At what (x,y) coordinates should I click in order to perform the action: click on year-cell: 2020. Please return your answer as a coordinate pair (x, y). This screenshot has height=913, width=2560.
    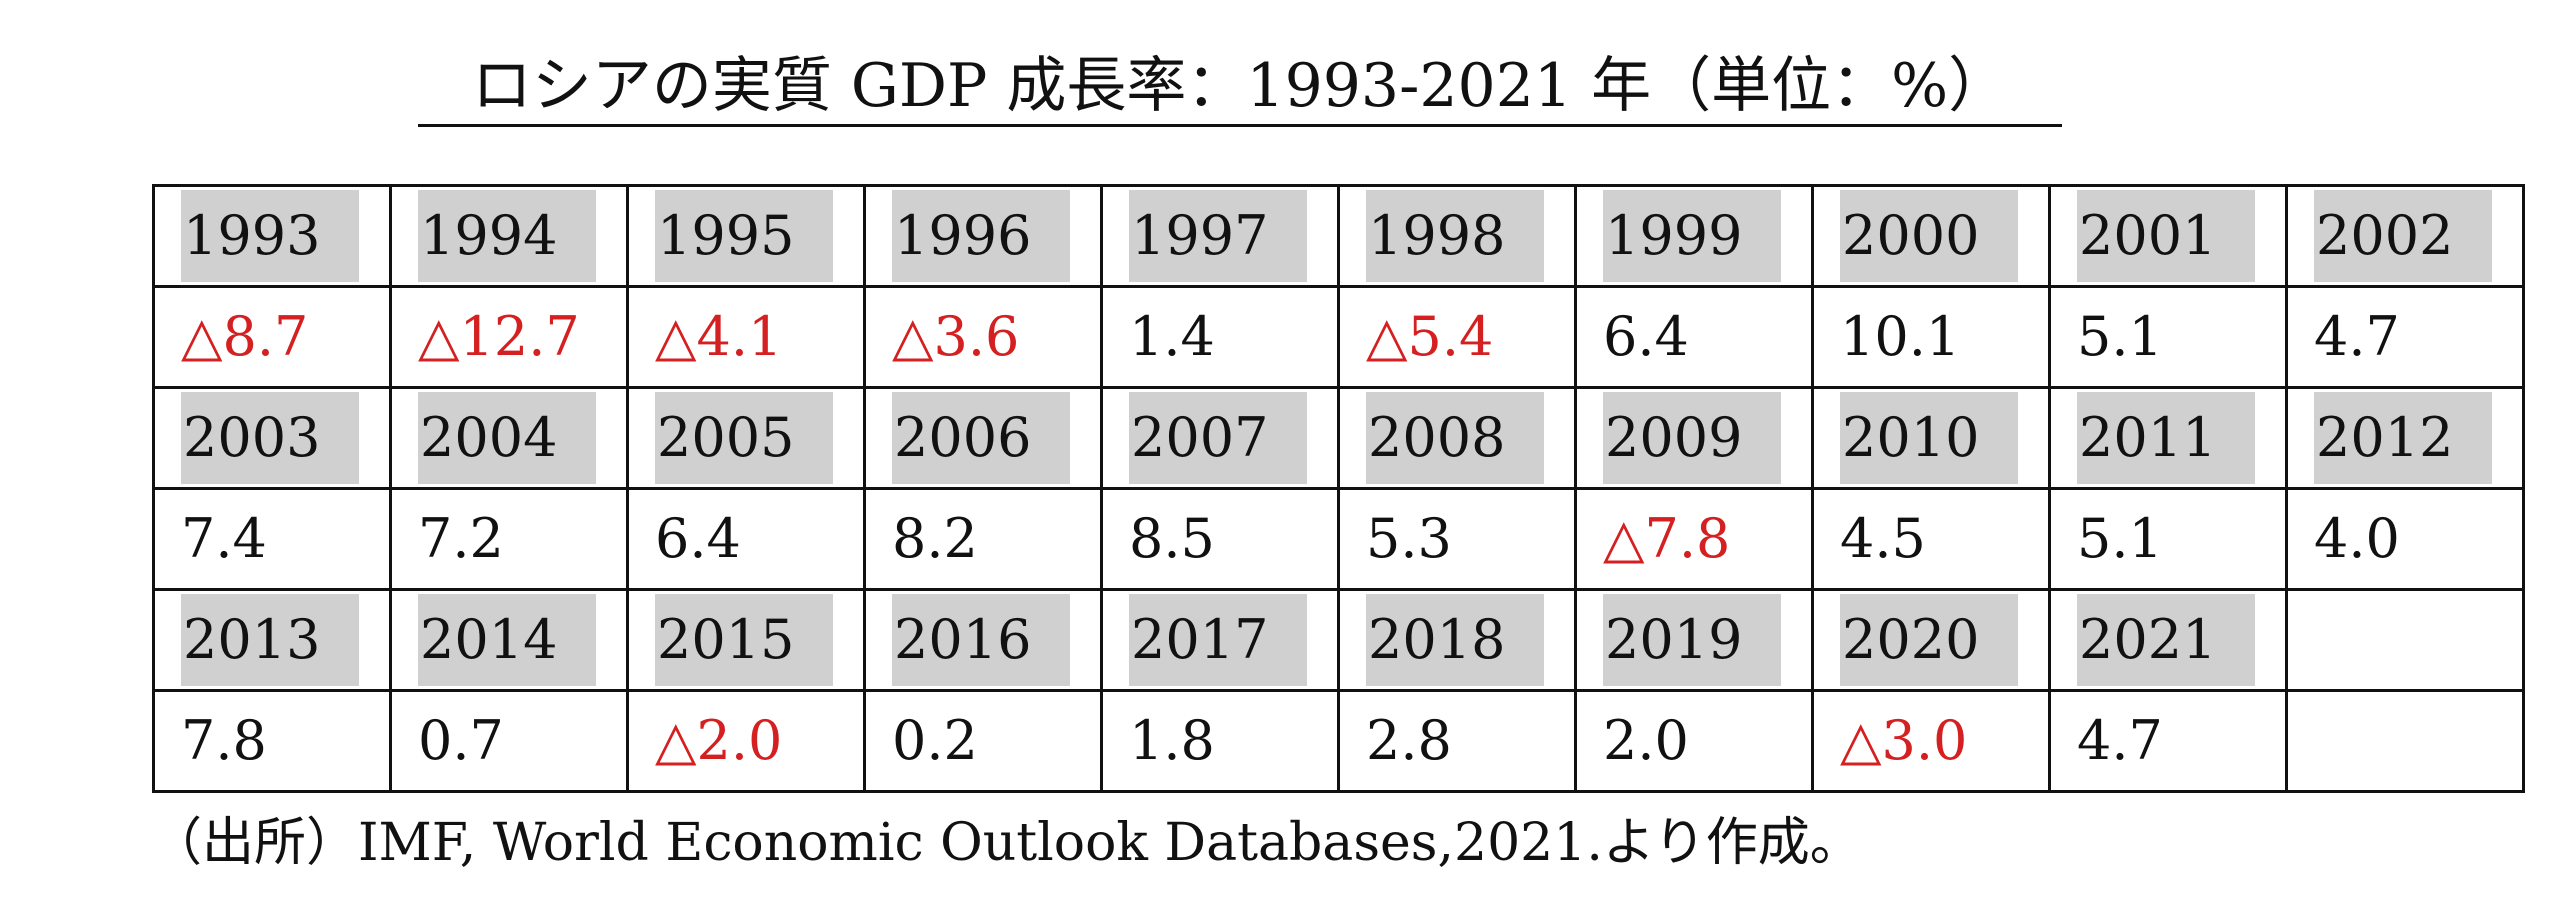
    Looking at the image, I should click on (1931, 640).